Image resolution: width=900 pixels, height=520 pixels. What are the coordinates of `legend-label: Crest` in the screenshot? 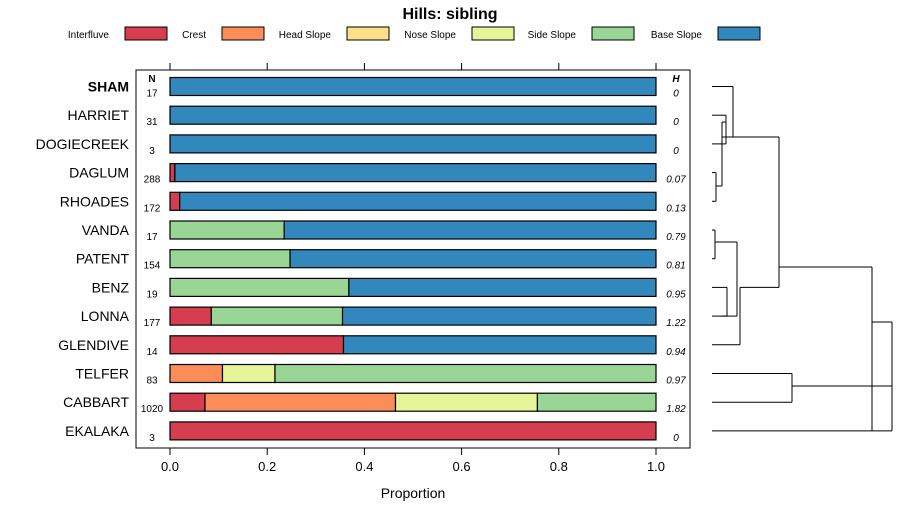 It's located at (194, 35).